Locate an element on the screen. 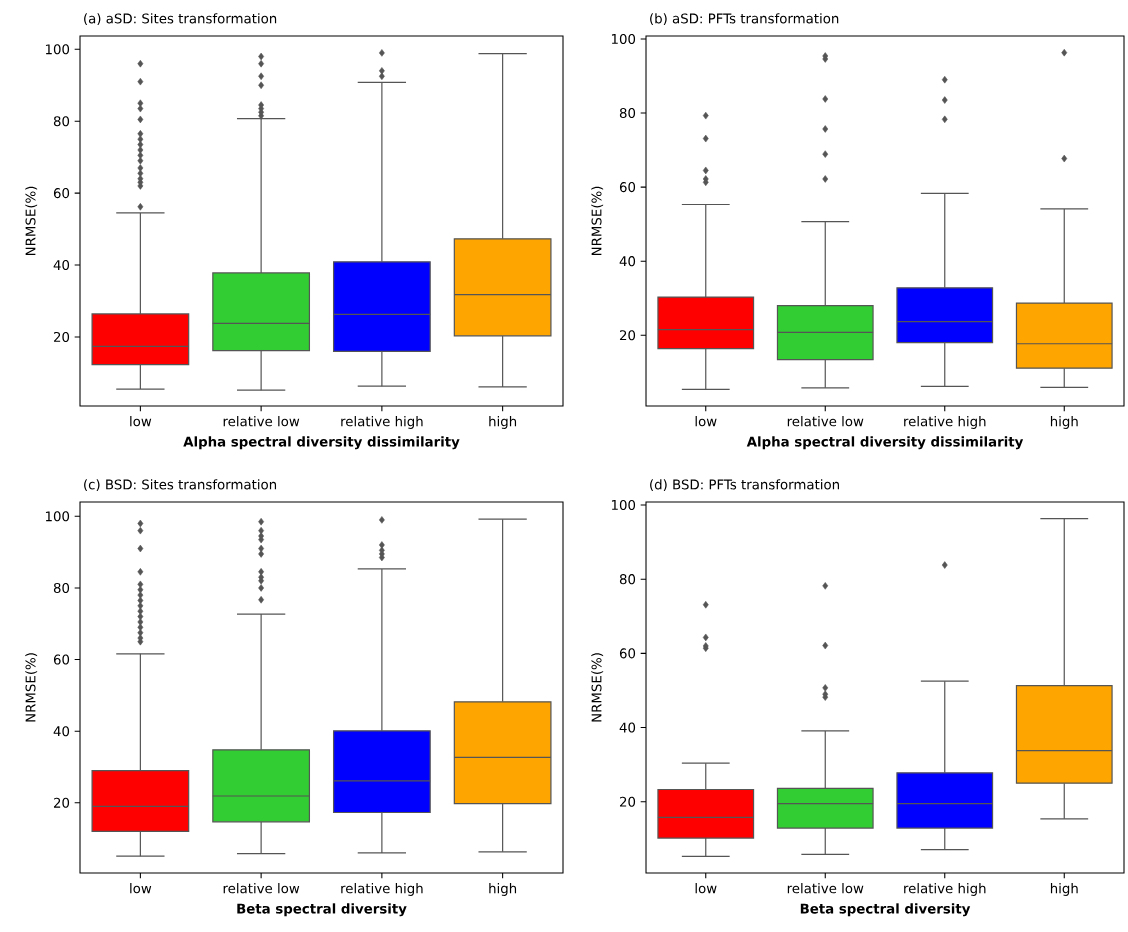 Image resolution: width=1128 pixels, height=932 pixels. chart-title: (c) BSD: Sites transformation is located at coordinates (180, 485).